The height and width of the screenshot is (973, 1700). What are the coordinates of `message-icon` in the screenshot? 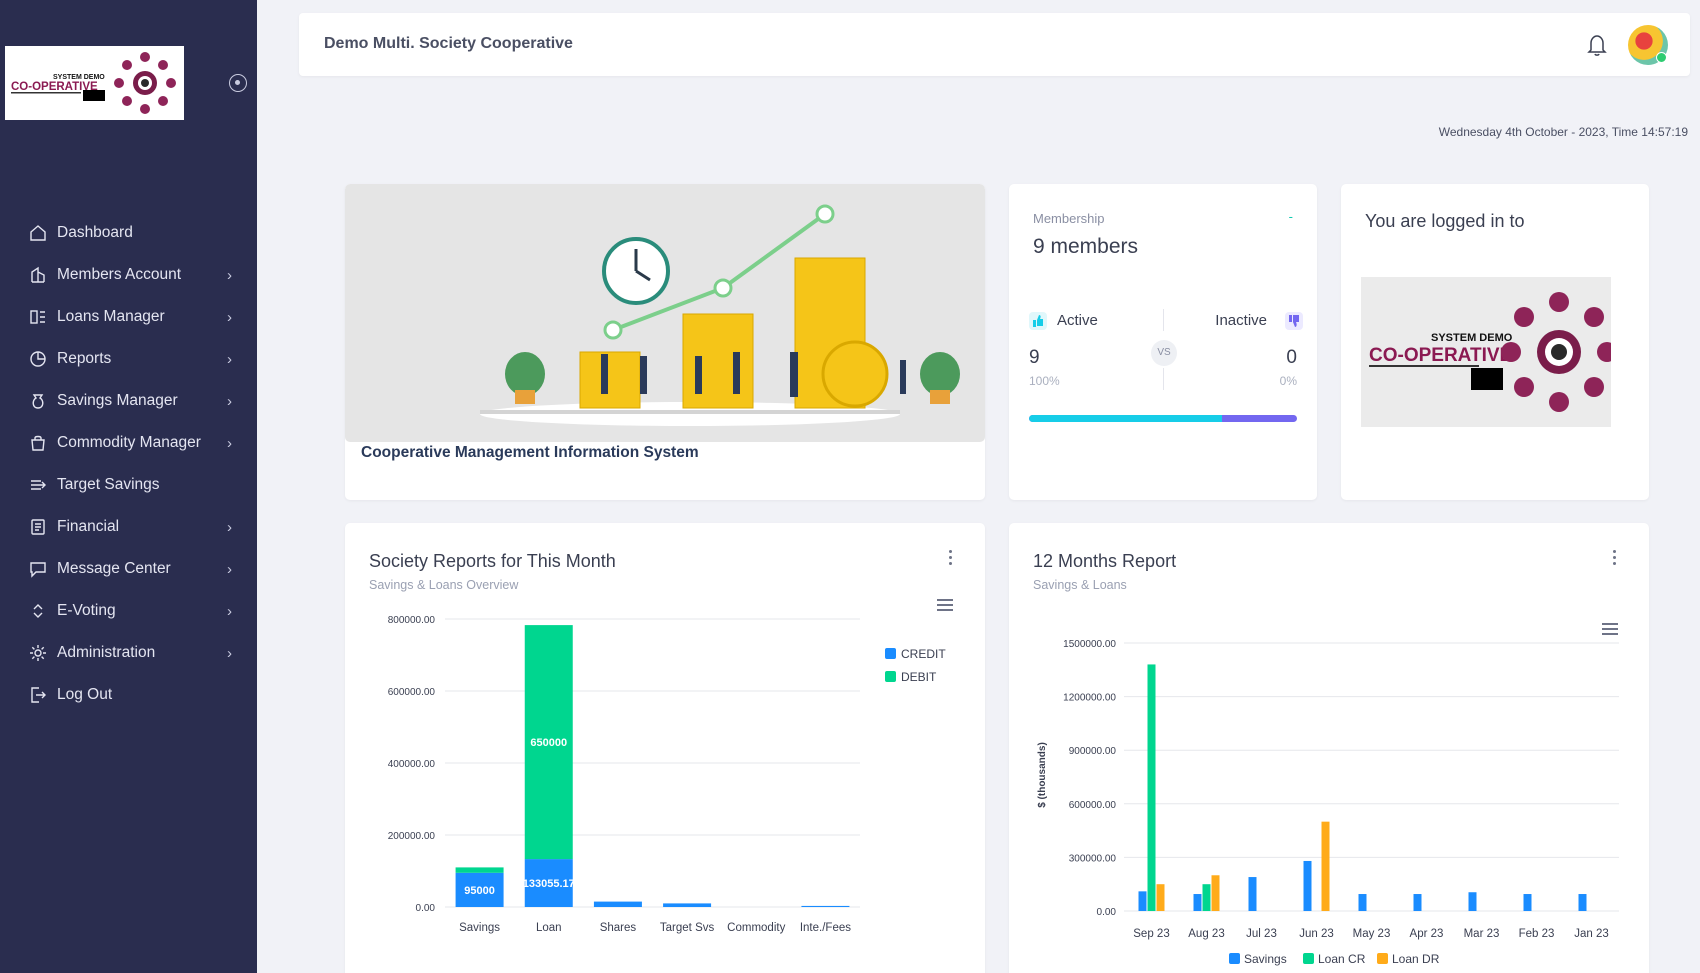 It's located at (38, 569).